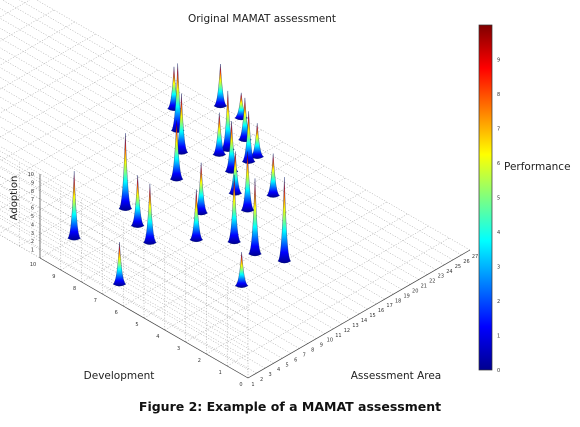  I want to click on x-tick-label: 10, so click(330, 341).